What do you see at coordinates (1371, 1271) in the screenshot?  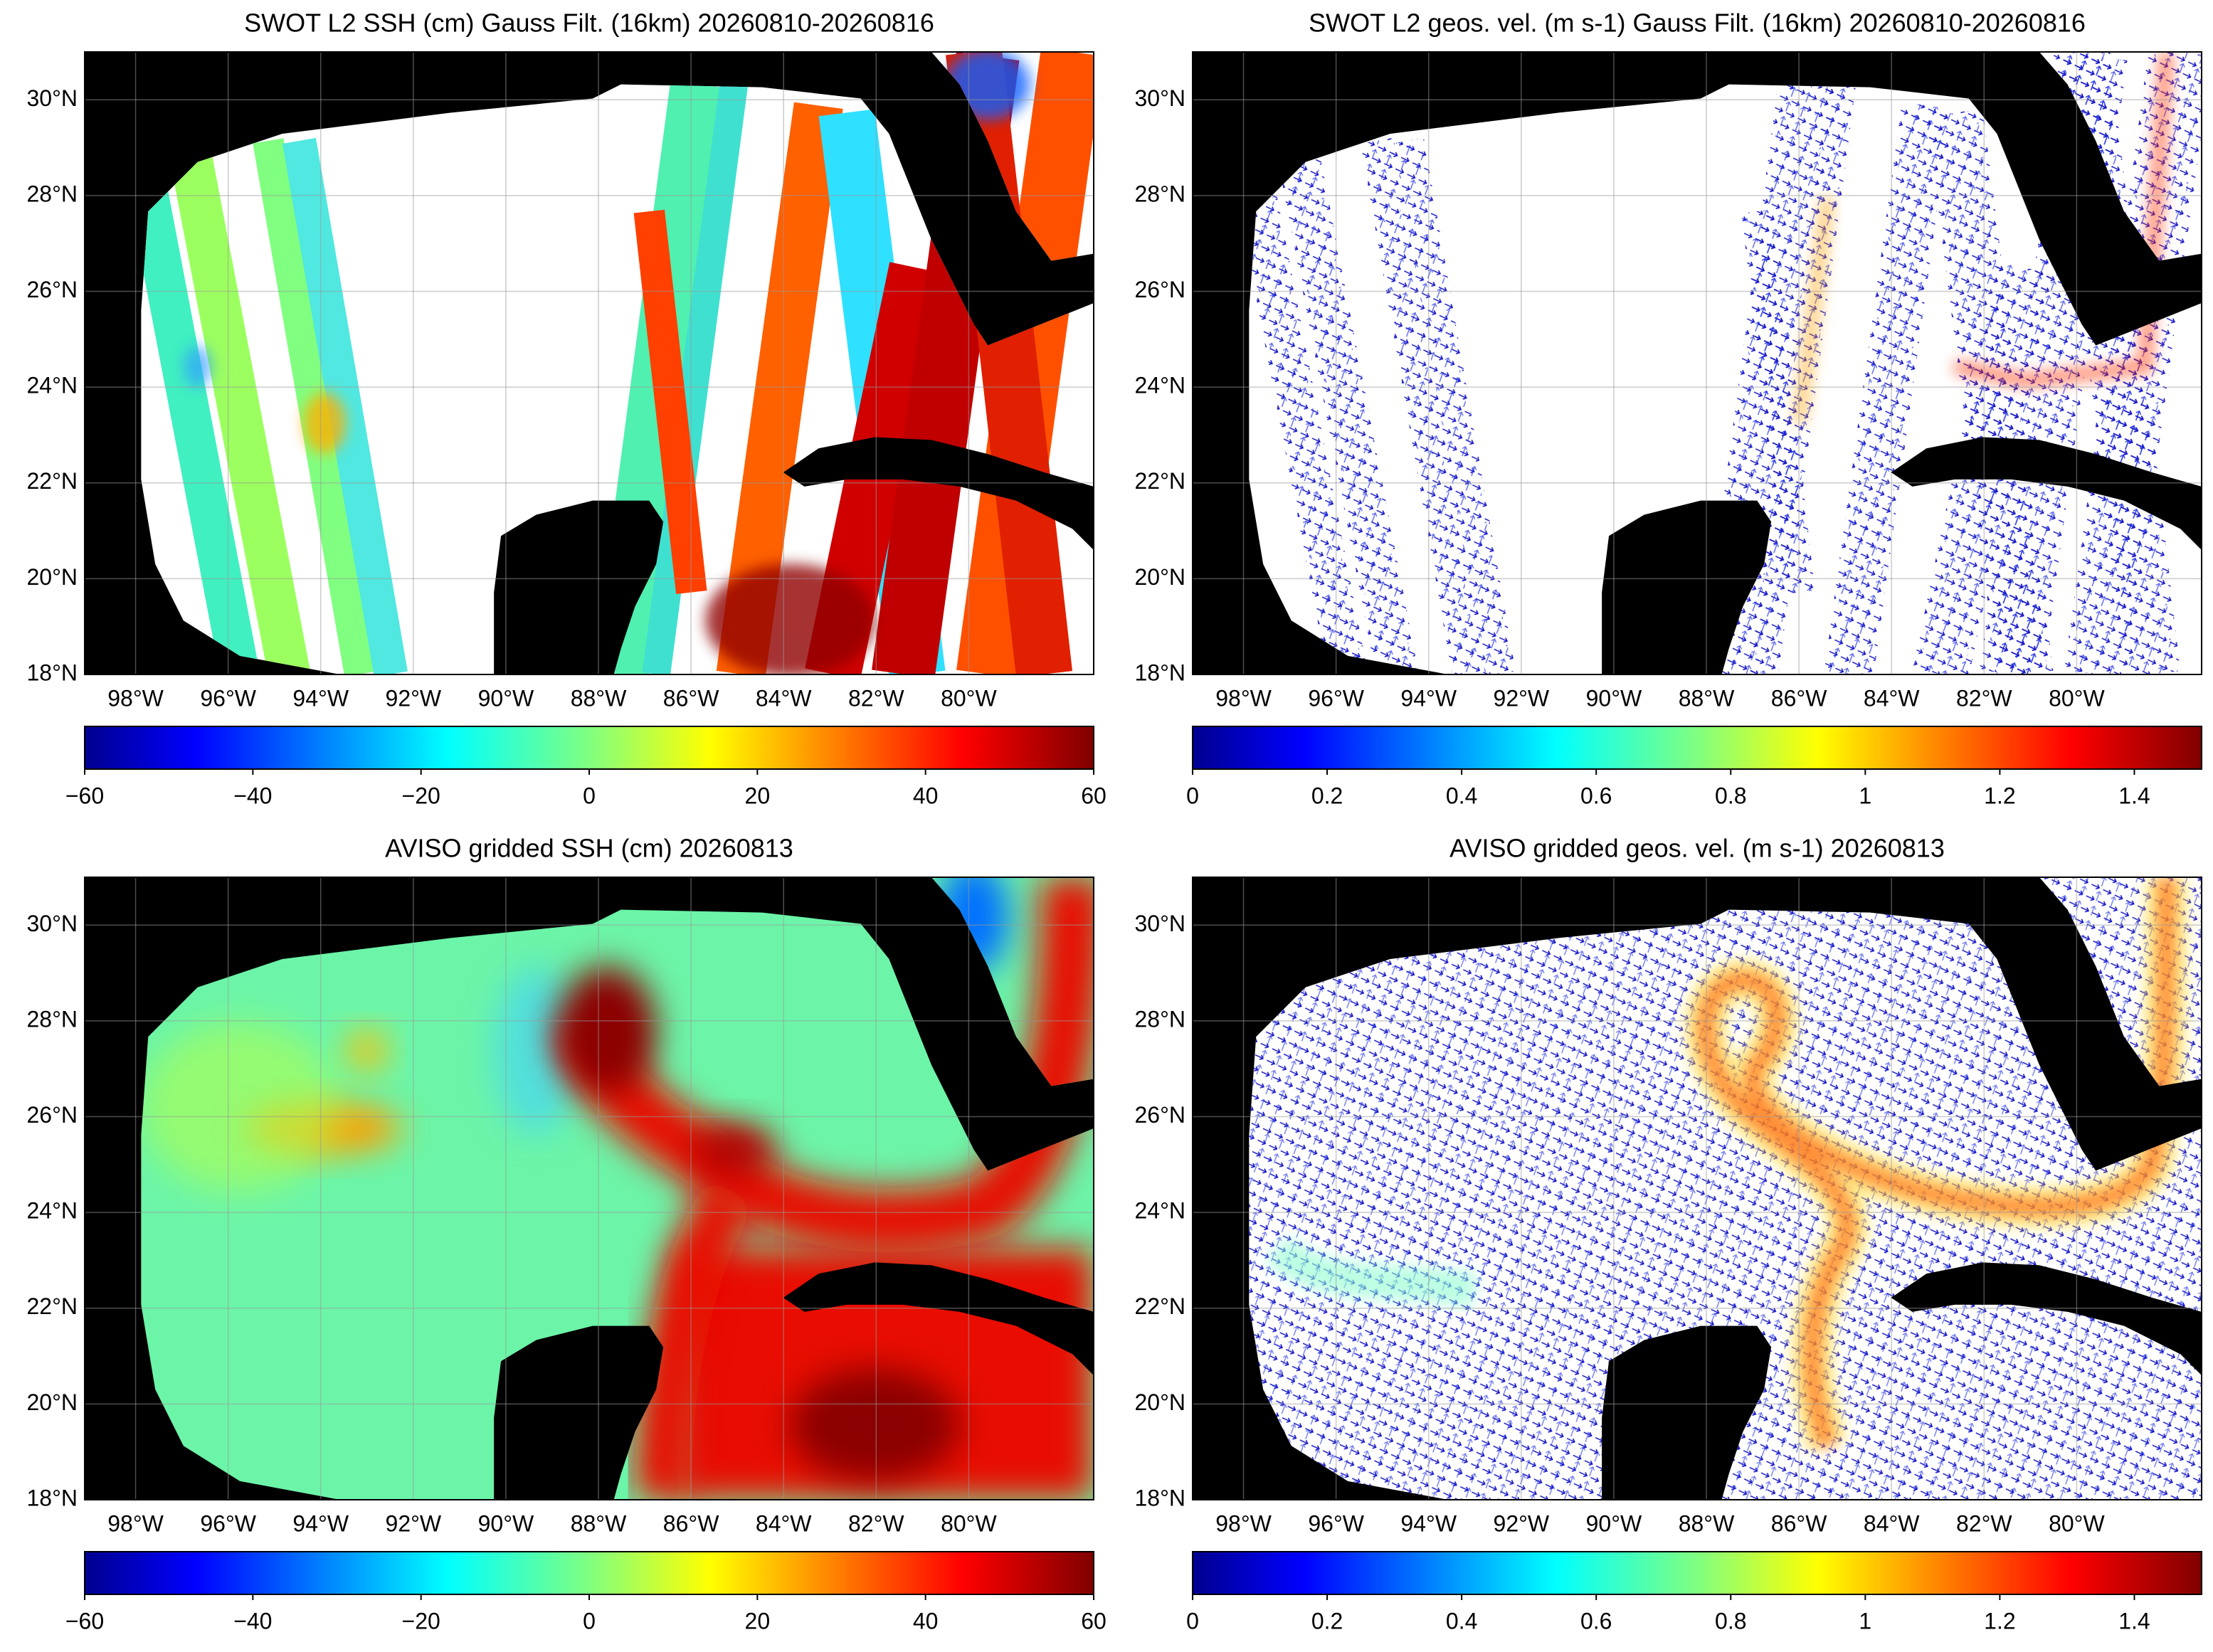 I see `strong-flow` at bounding box center [1371, 1271].